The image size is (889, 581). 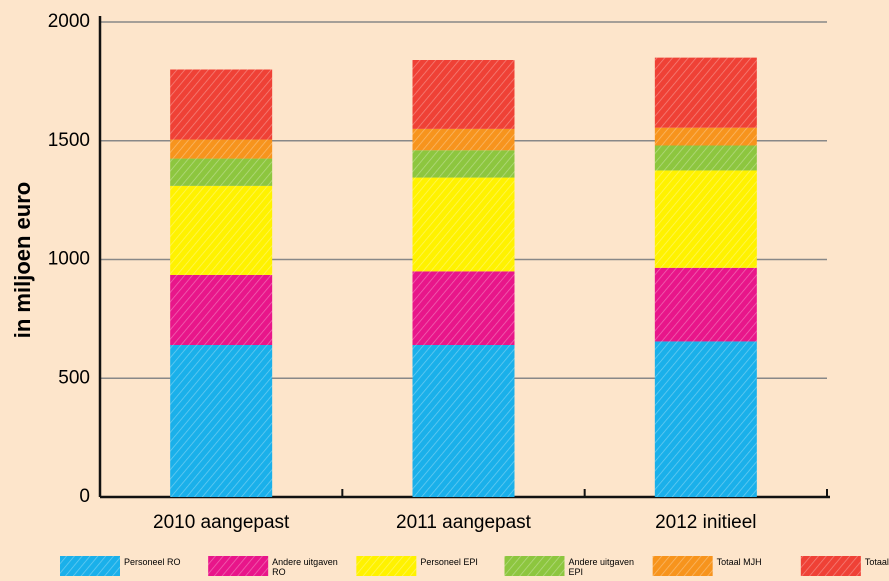 I want to click on x-tick-label: 2010 aangepast, so click(x=221, y=522).